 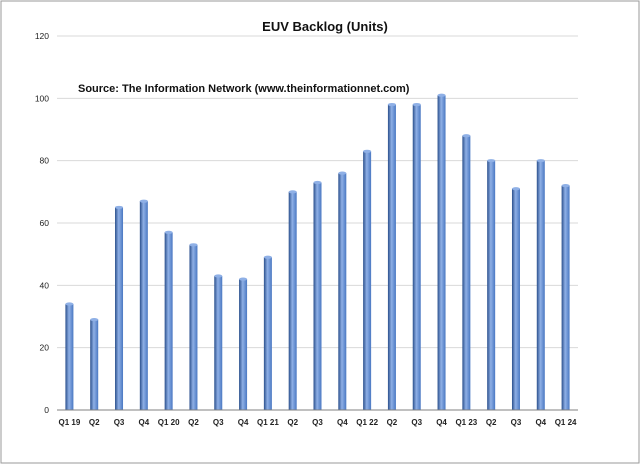 I want to click on chart-title: EUV Backlog (Units), so click(x=325, y=26).